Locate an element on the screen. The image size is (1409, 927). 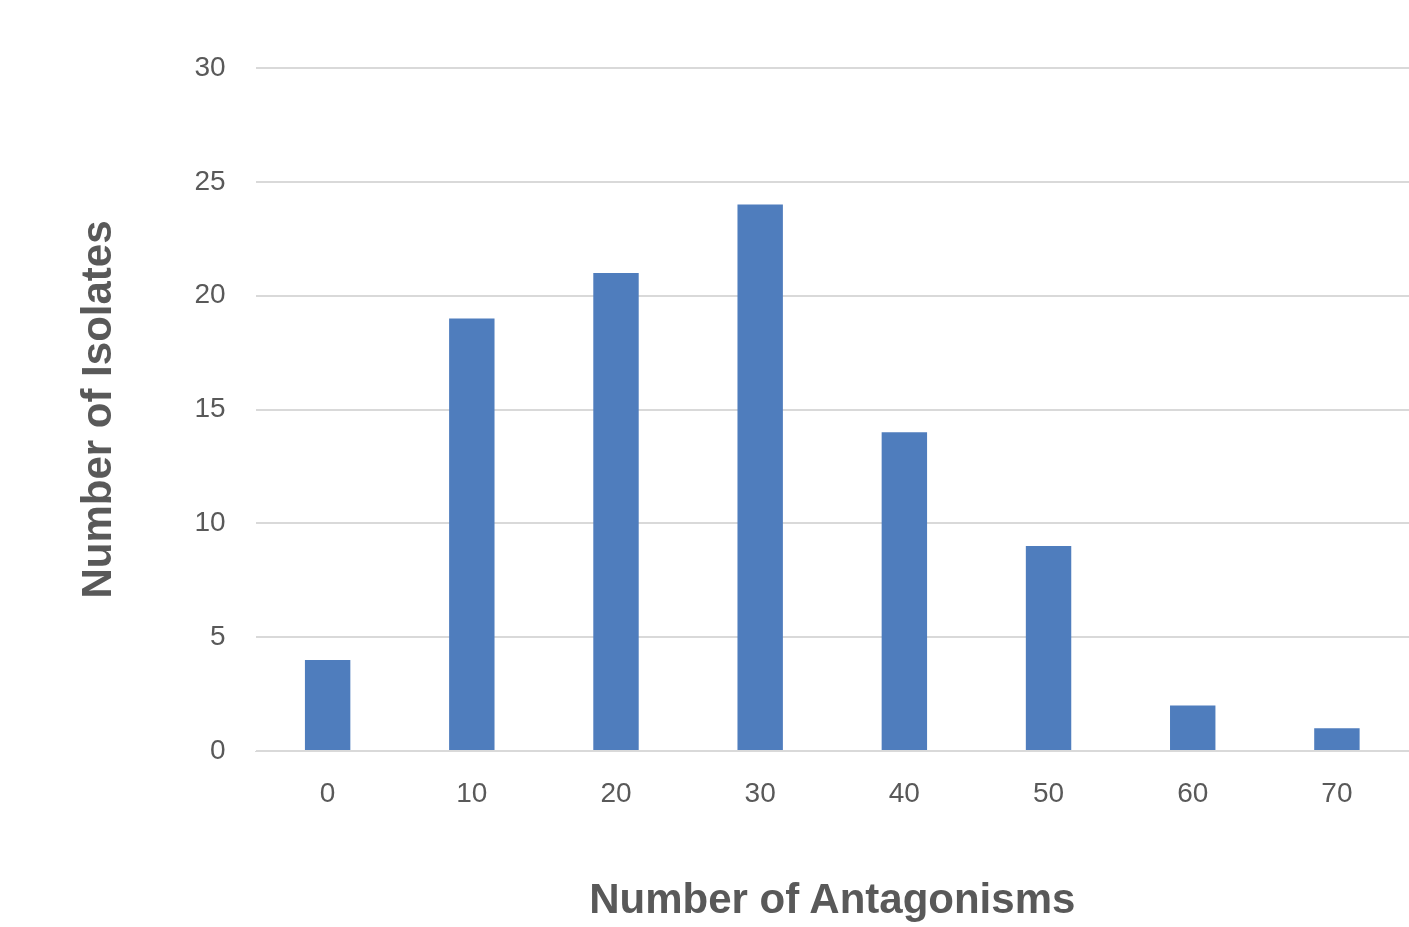
x-tick-label: 10 is located at coordinates (472, 792).